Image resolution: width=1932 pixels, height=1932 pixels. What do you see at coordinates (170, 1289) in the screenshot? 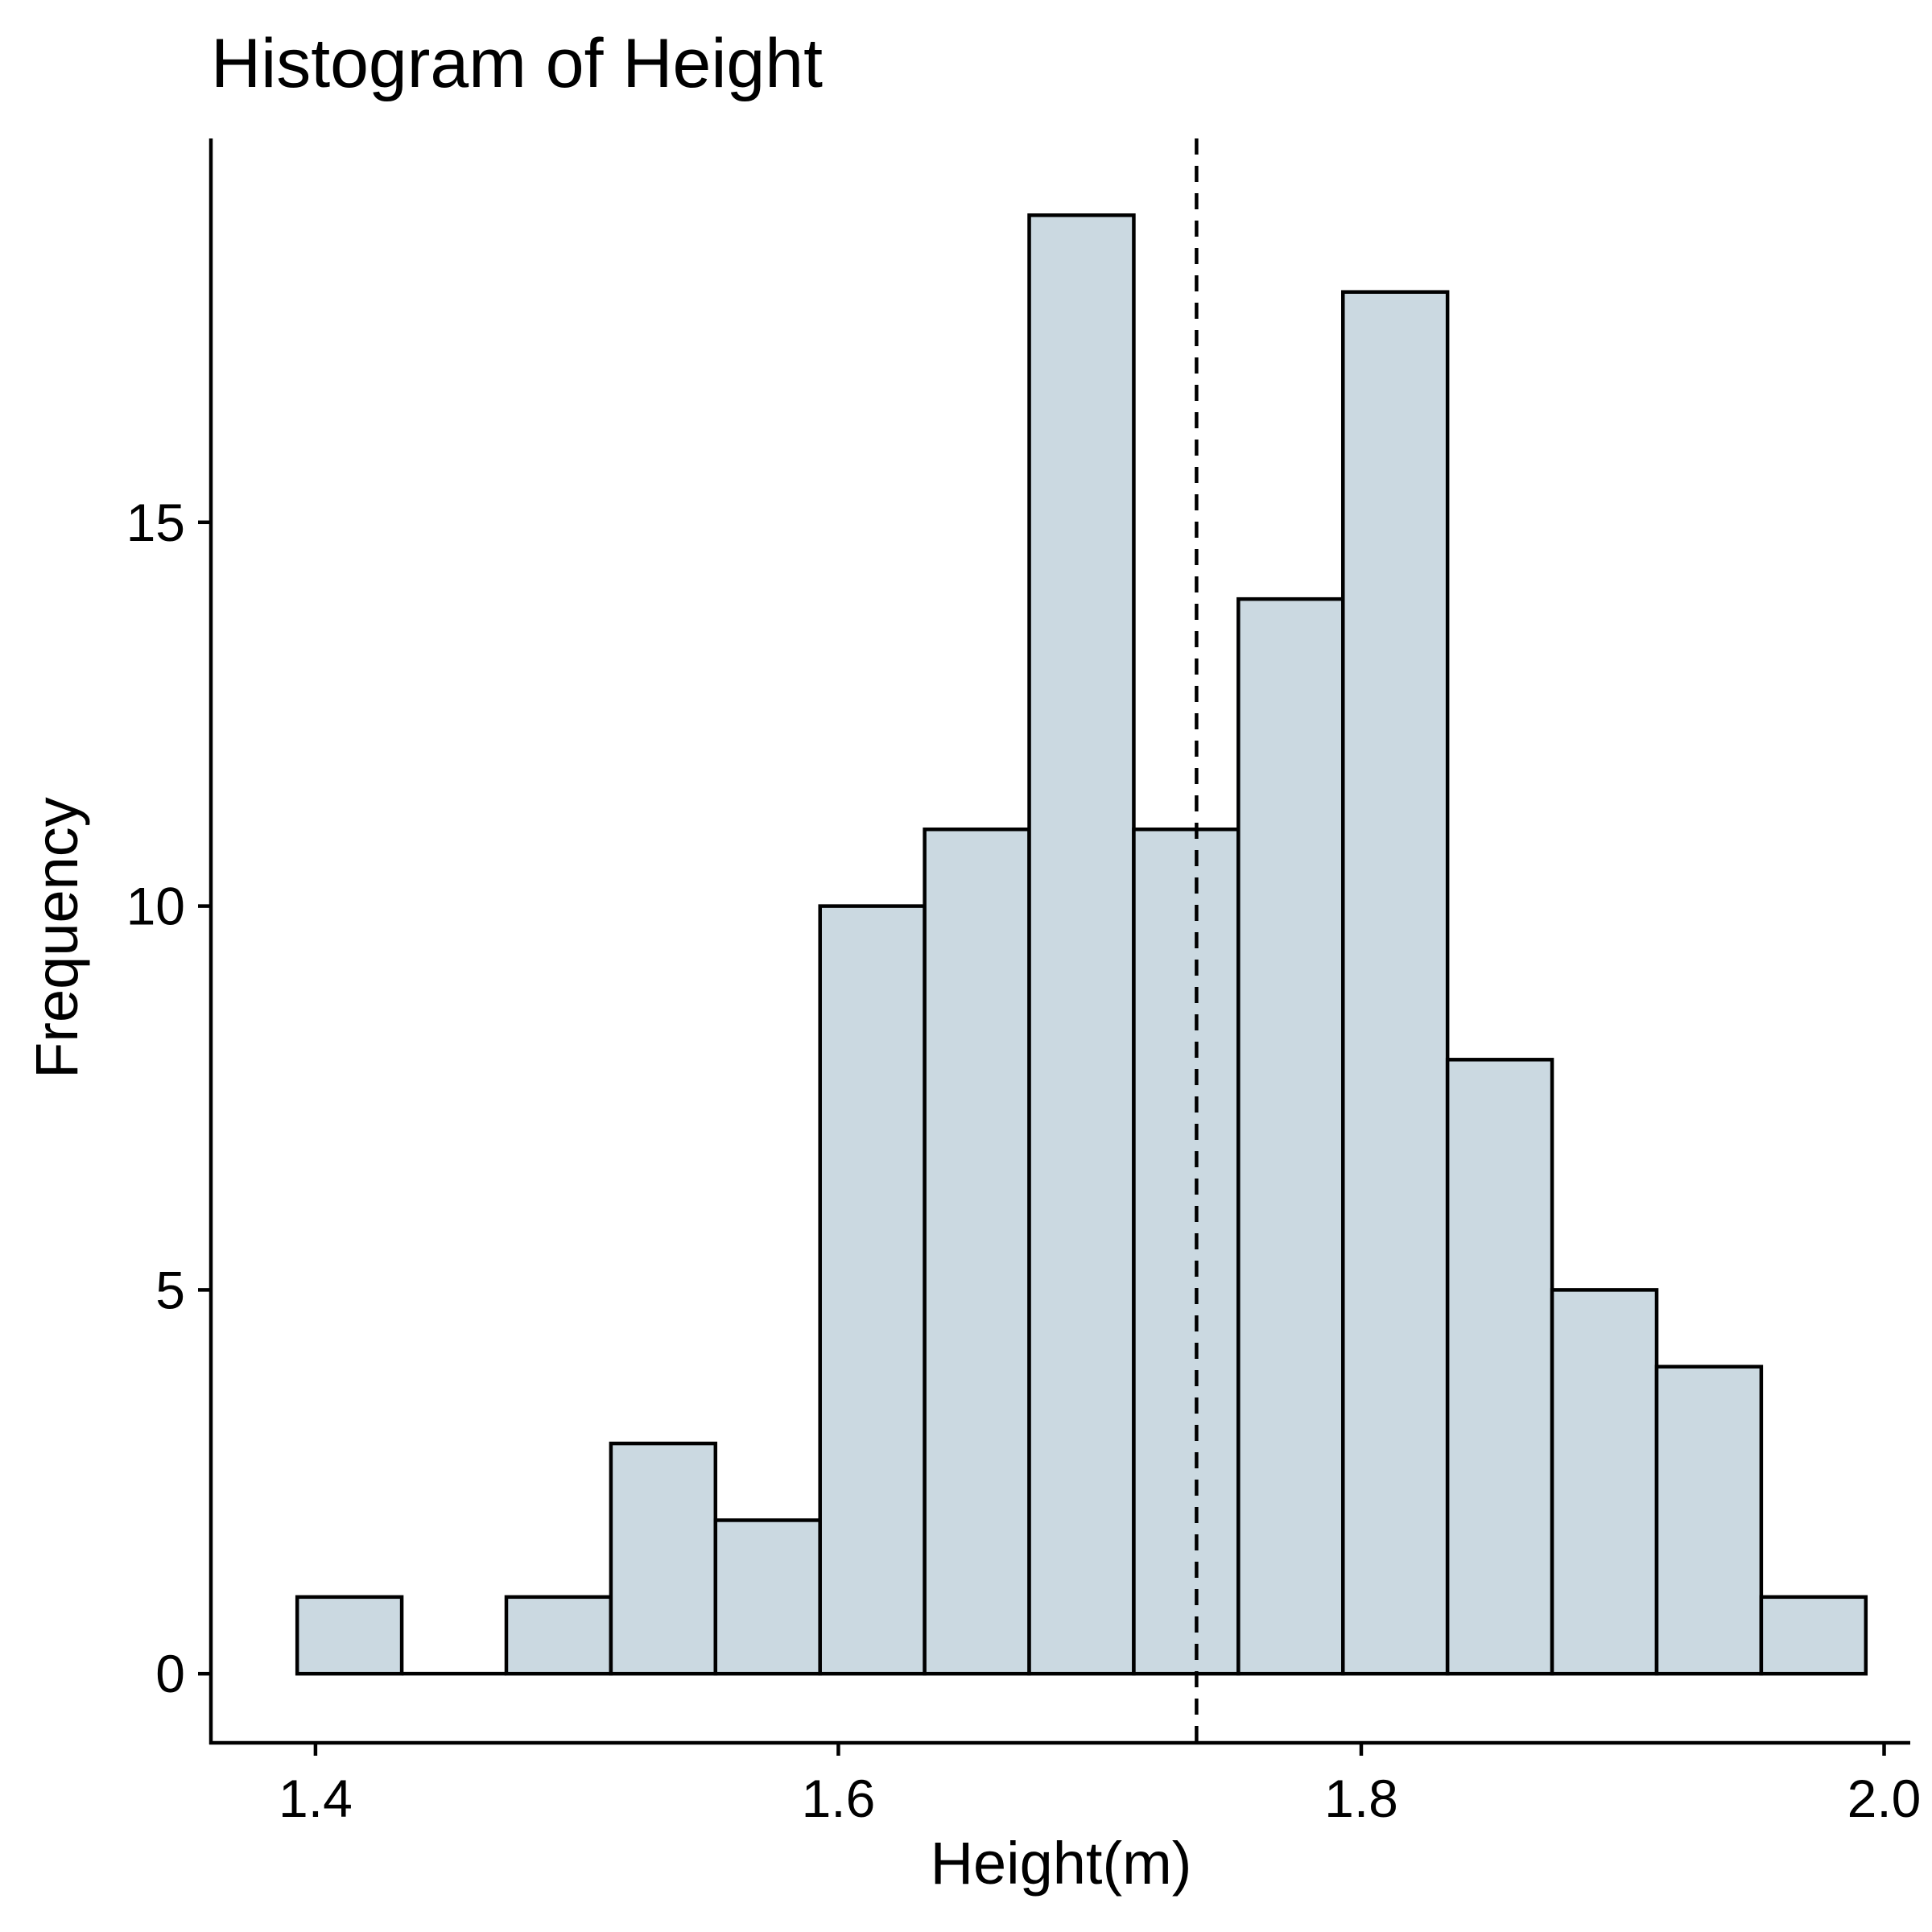
I see `y-tick-label-1: 5` at bounding box center [170, 1289].